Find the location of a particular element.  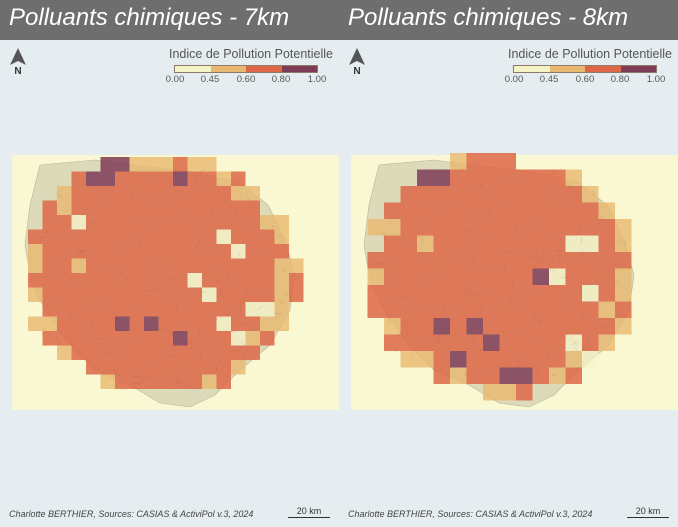

north-arrow: N is located at coordinates (357, 62).